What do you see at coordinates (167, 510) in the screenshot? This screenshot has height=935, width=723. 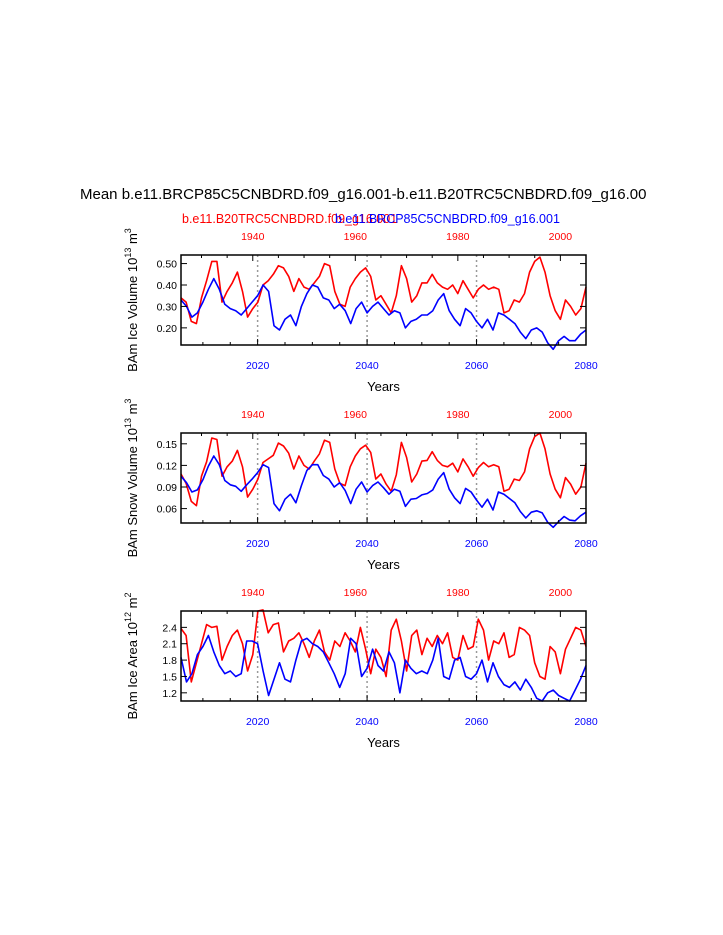 I see `ytick-label: 0.06` at bounding box center [167, 510].